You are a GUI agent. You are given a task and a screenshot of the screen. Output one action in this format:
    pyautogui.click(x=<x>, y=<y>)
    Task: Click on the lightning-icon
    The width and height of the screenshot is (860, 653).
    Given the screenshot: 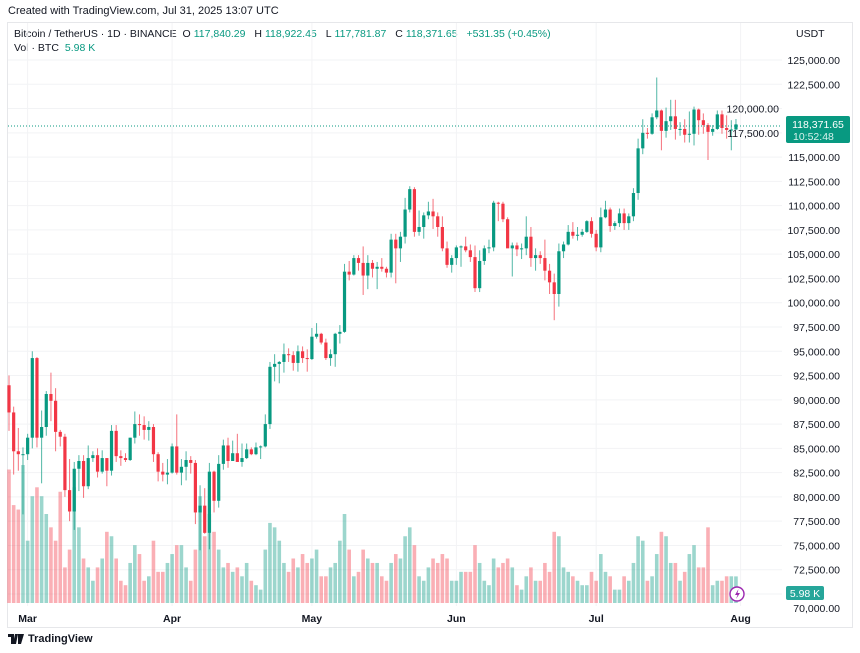 What is the action you would take?
    pyautogui.click(x=737, y=594)
    